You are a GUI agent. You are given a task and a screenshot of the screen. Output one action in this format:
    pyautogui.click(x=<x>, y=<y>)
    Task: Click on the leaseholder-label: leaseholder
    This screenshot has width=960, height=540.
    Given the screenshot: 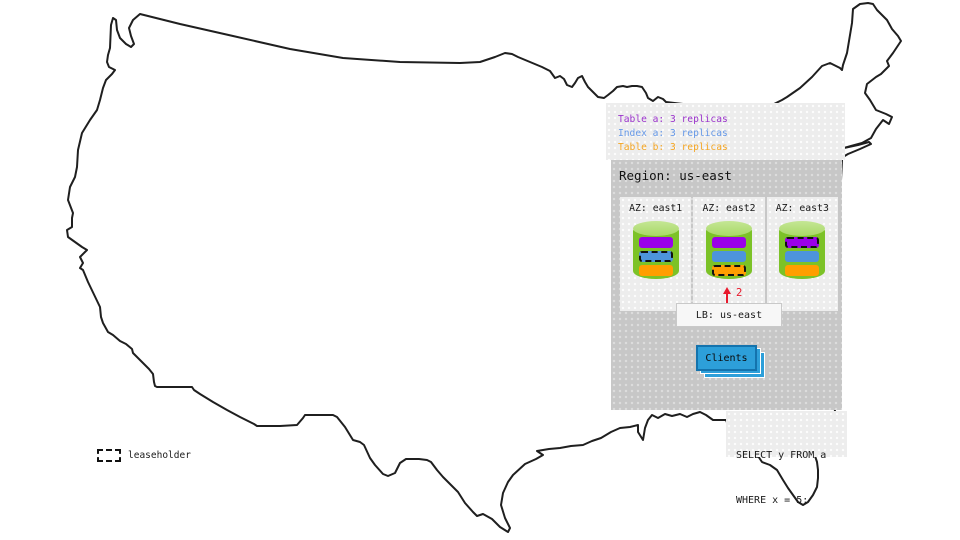 What is the action you would take?
    pyautogui.click(x=159, y=455)
    